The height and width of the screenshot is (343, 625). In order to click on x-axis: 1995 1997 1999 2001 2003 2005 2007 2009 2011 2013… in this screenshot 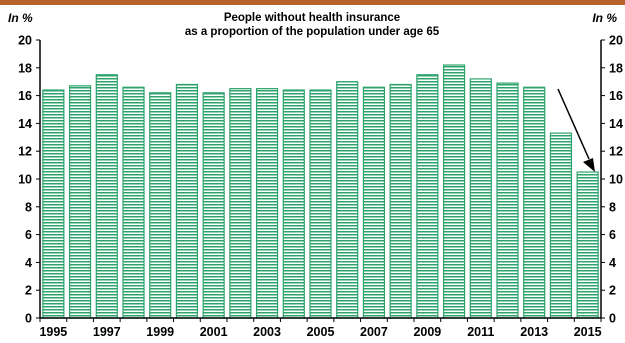, I will do `click(320, 328)`.